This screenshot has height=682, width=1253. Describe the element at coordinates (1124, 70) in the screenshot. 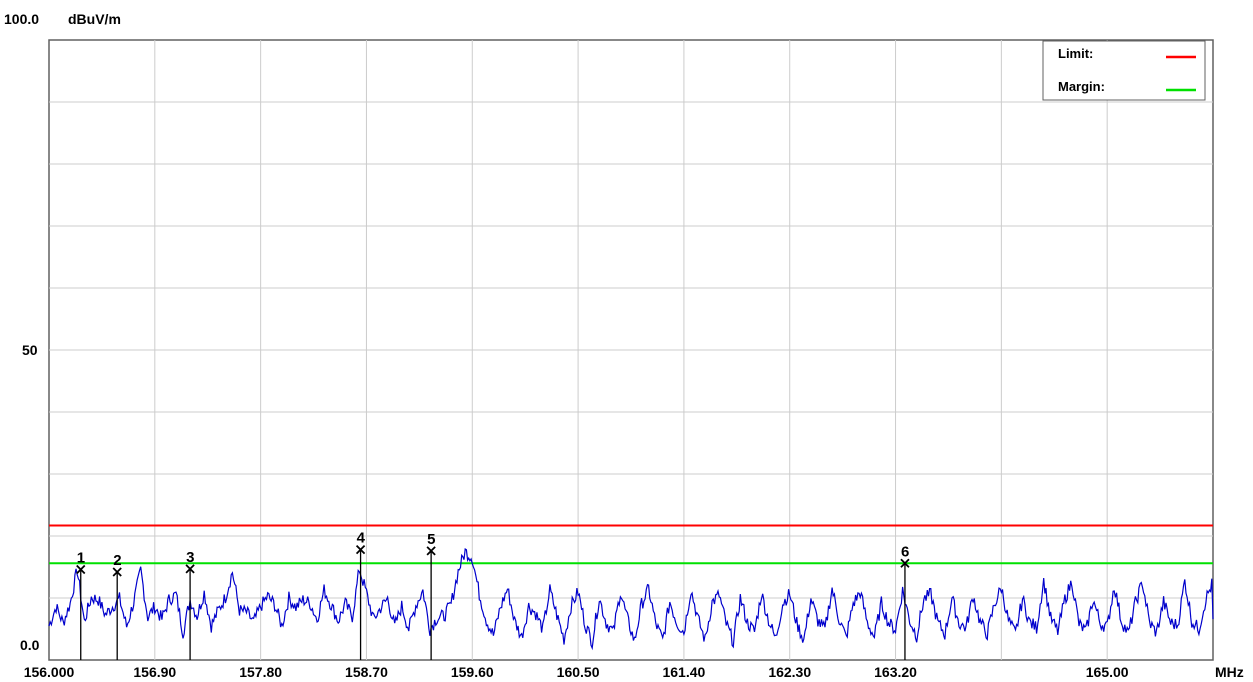

I see `legend: Limit: Margin:` at that location.